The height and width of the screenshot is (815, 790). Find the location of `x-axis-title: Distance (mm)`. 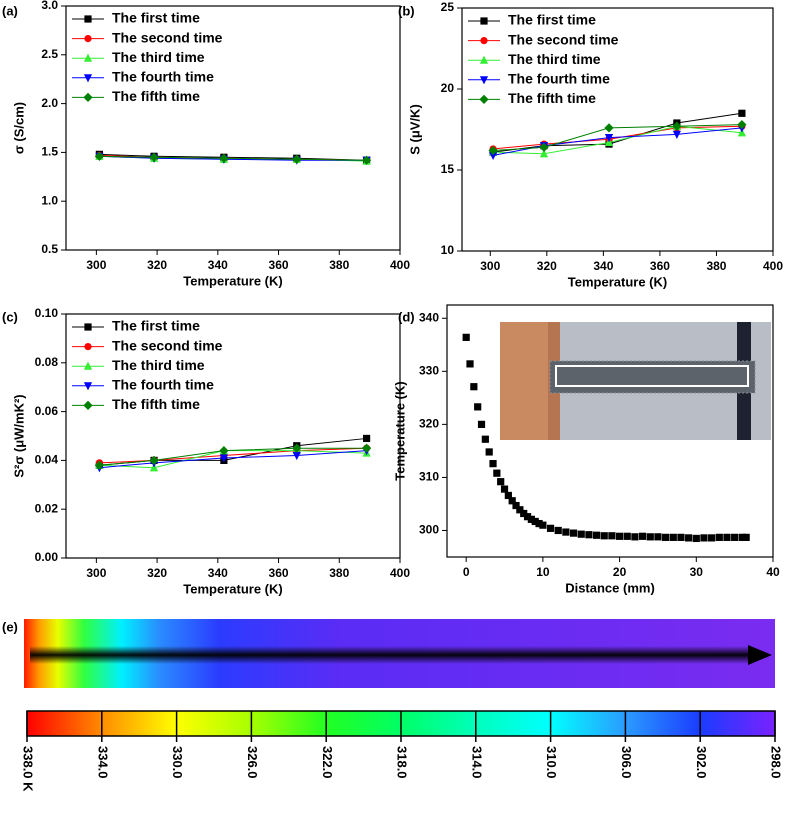

x-axis-title: Distance (mm) is located at coordinates (610, 587).